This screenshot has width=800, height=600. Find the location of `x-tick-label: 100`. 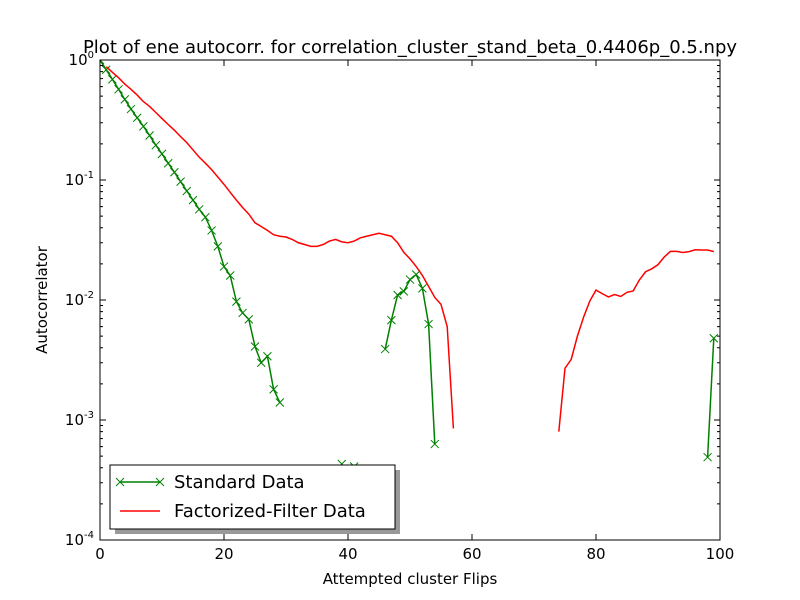

x-tick-label: 100 is located at coordinates (720, 554).